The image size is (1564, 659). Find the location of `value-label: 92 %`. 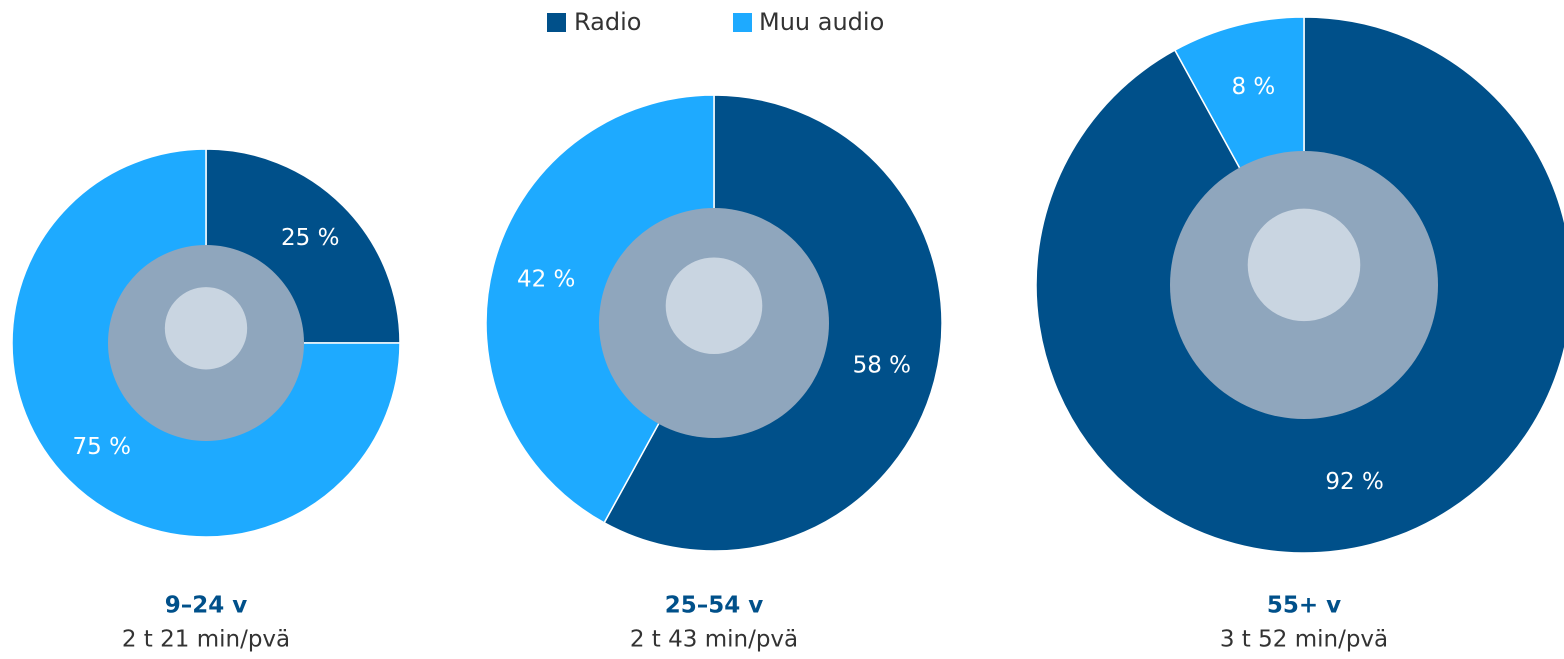

value-label: 92 % is located at coordinates (1354, 482).